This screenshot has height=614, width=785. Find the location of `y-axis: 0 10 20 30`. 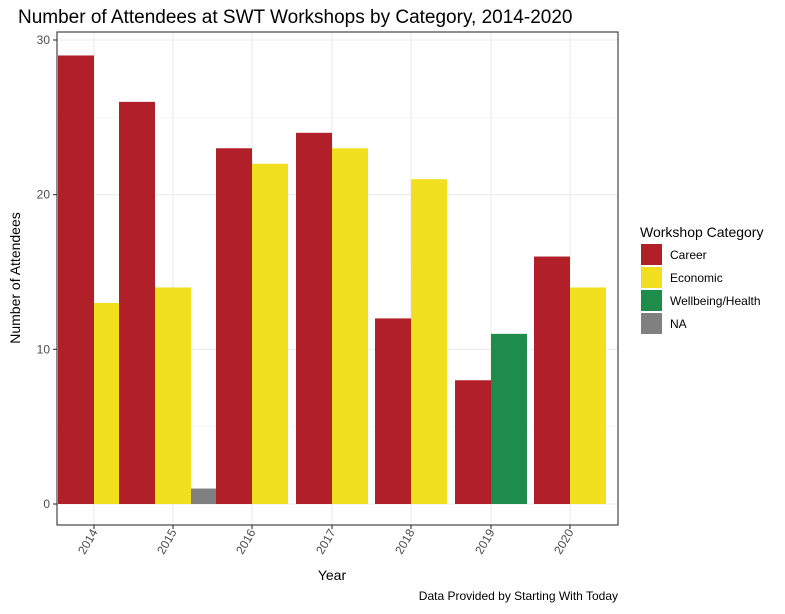

y-axis: 0 10 20 30 is located at coordinates (47, 272).